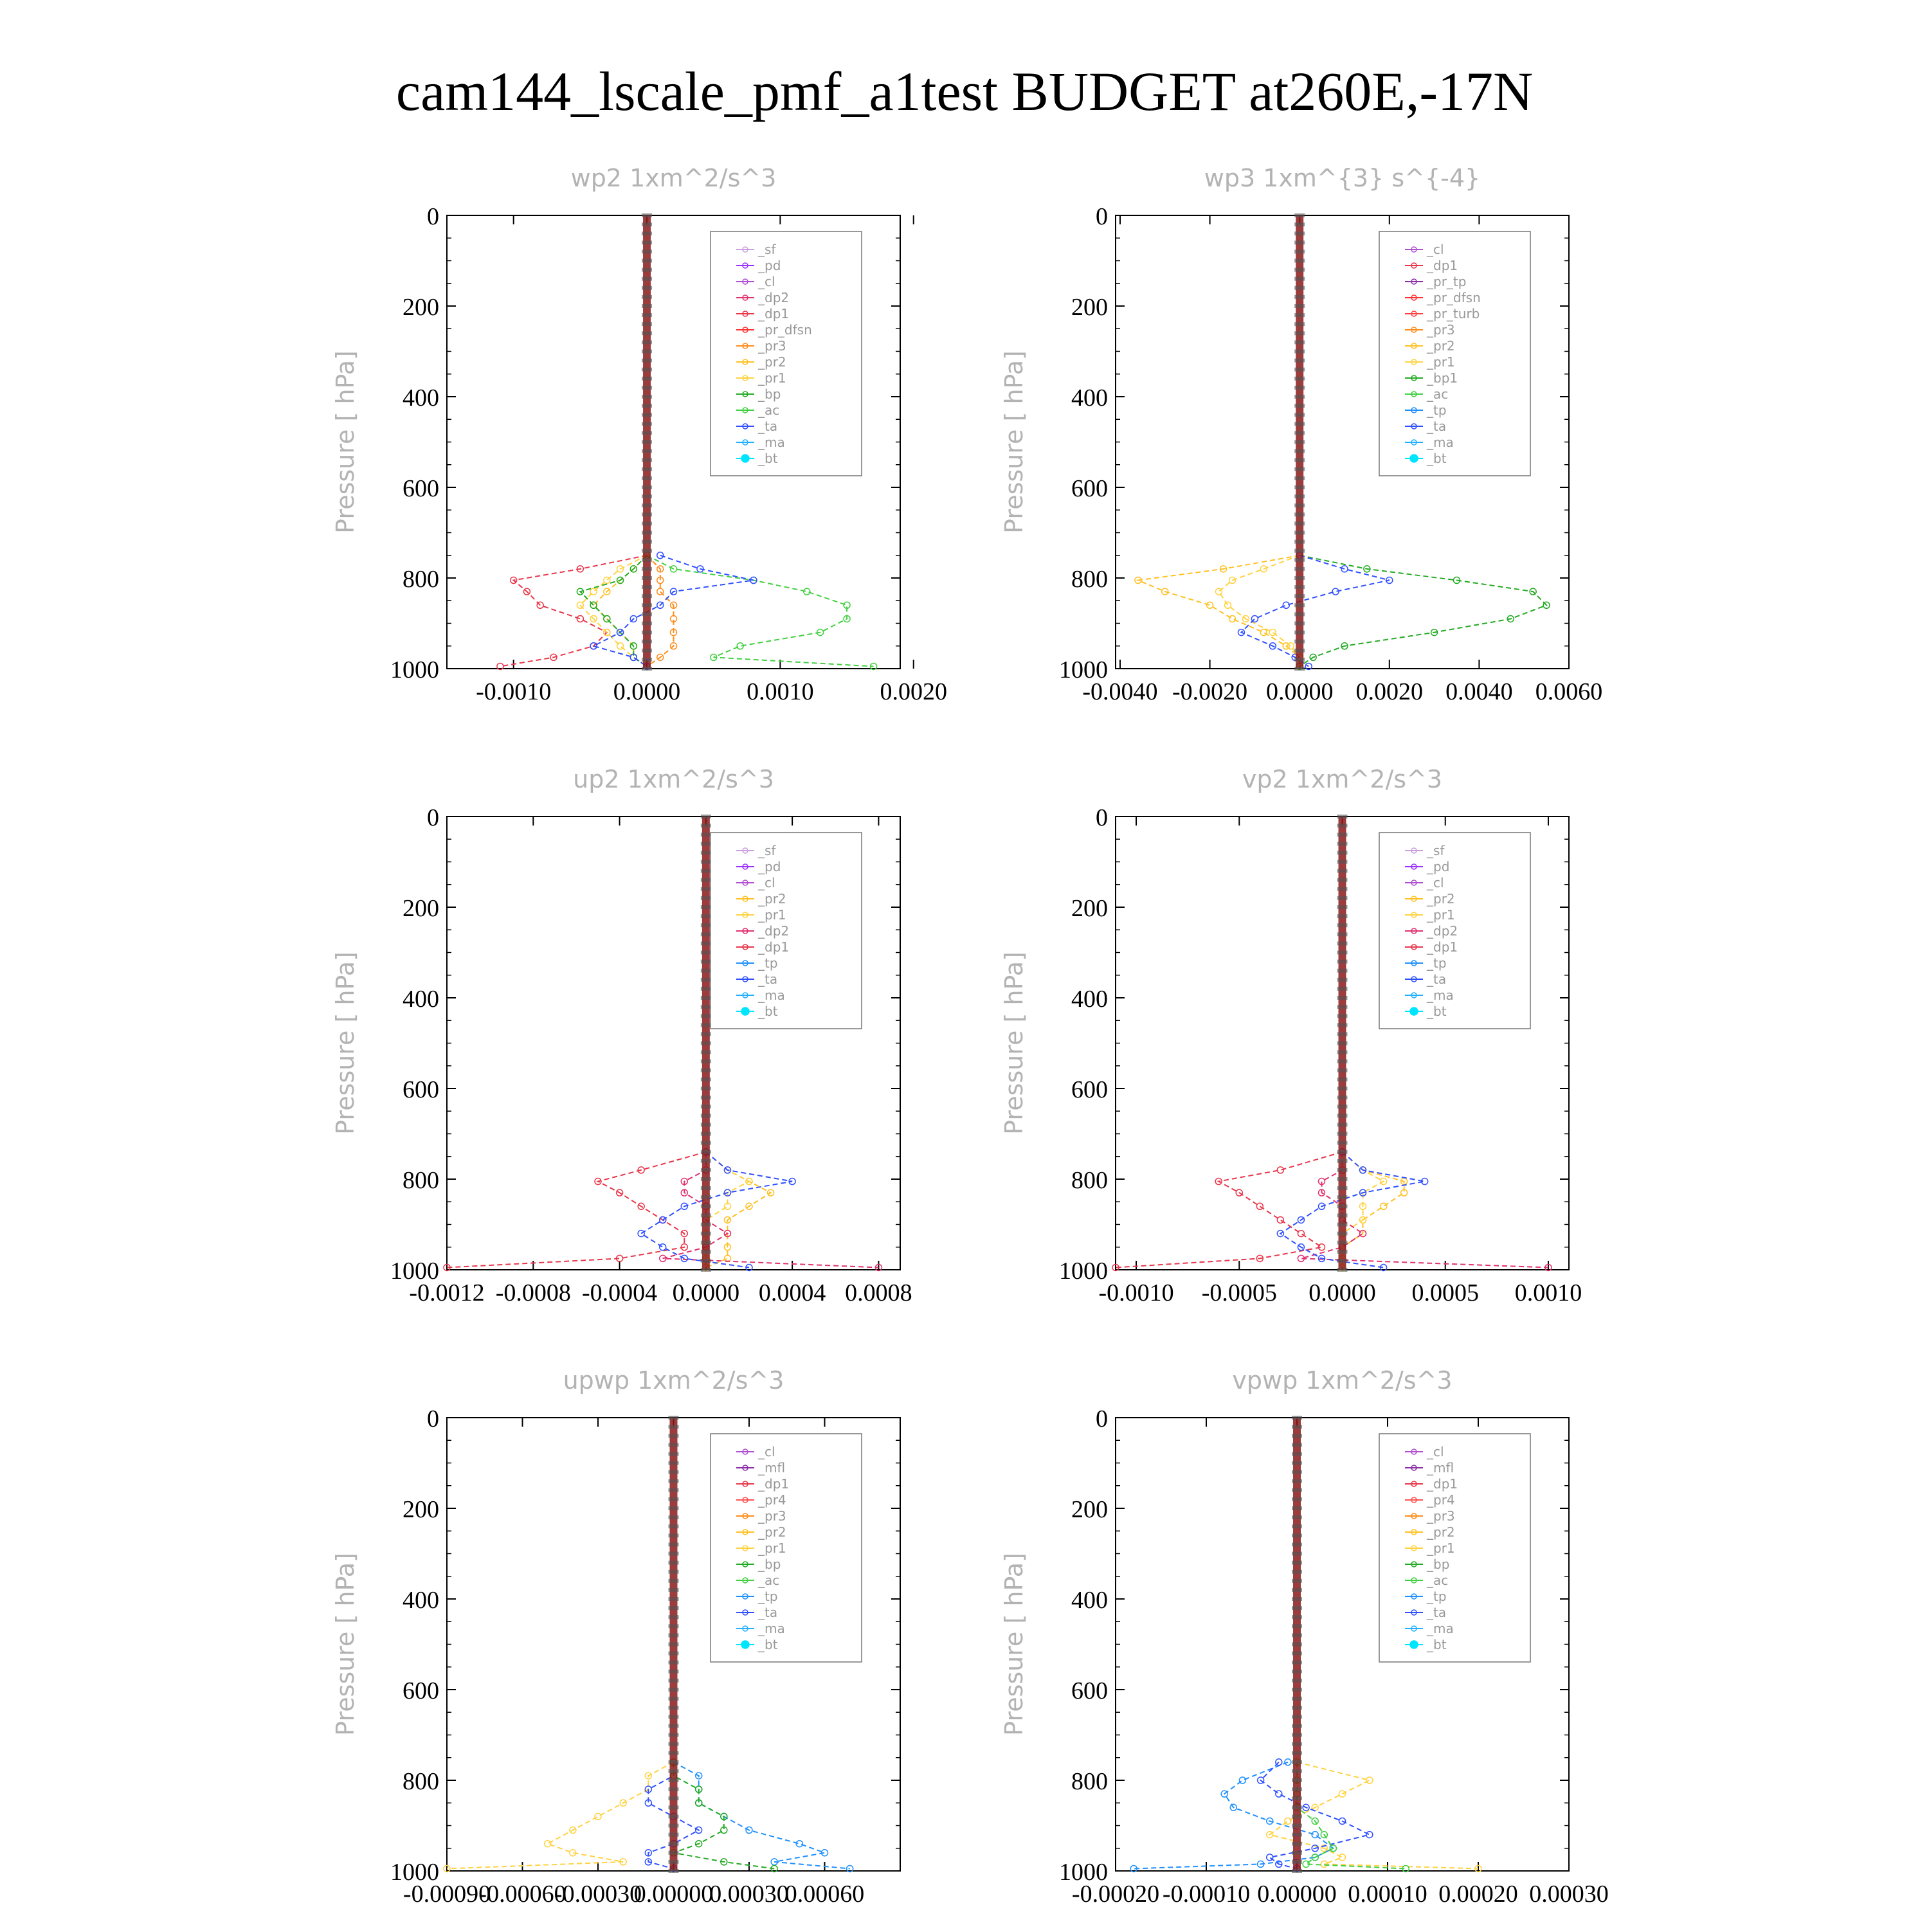 This screenshot has width=1929, height=1932. Describe the element at coordinates (1455, 930) in the screenshot. I see `legend-box` at that location.